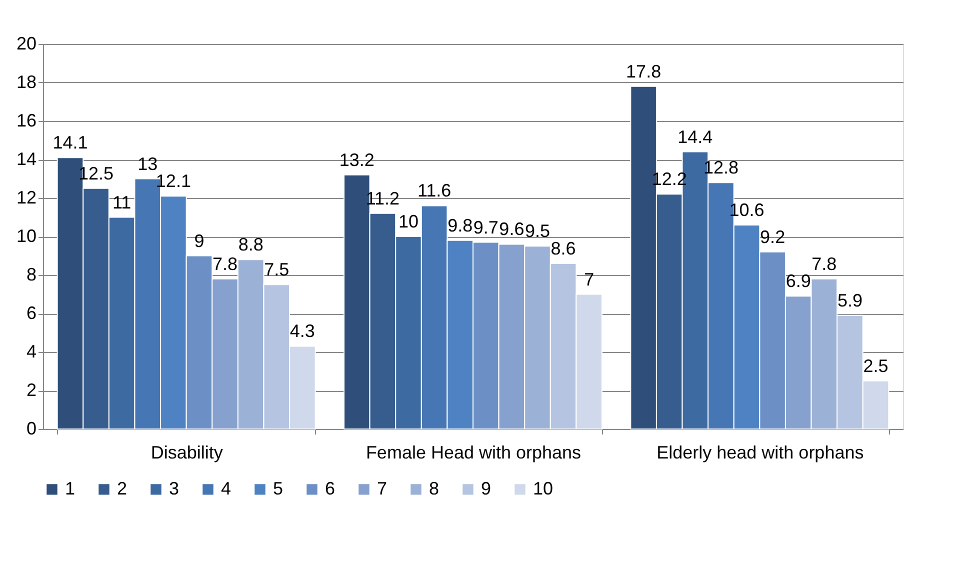  I want to click on y-tick-label: 20, so click(26, 44).